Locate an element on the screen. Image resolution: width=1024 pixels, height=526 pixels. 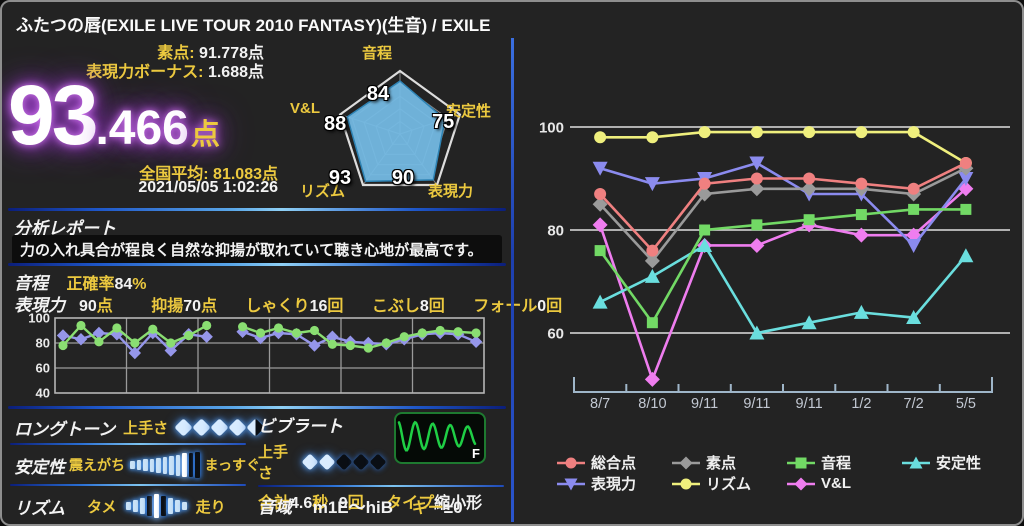
shakuri-label: しゃくり is located at coordinates (277, 306).